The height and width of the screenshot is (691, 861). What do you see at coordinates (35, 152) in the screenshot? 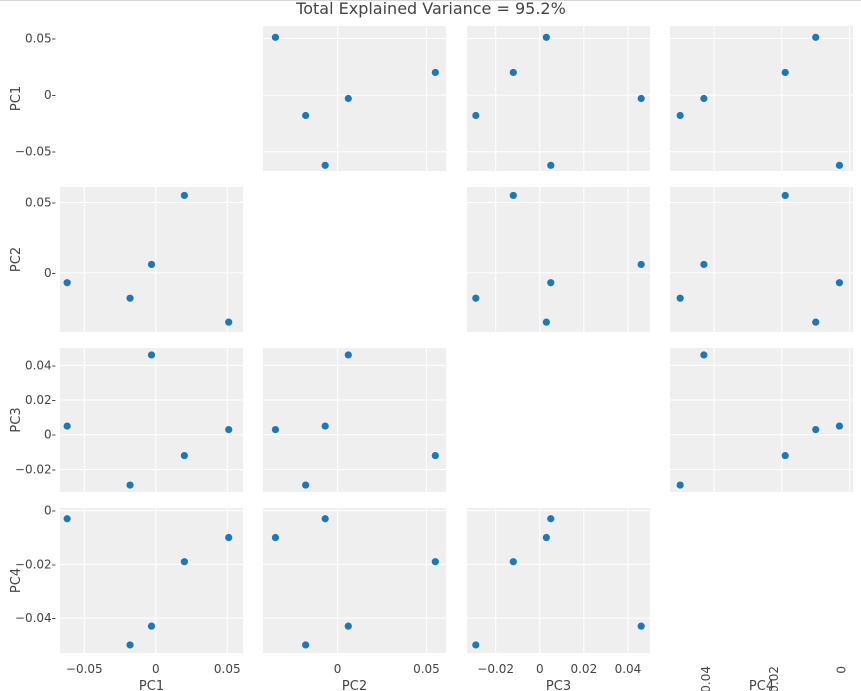
I see `y-tick-label: −0.05-` at bounding box center [35, 152].